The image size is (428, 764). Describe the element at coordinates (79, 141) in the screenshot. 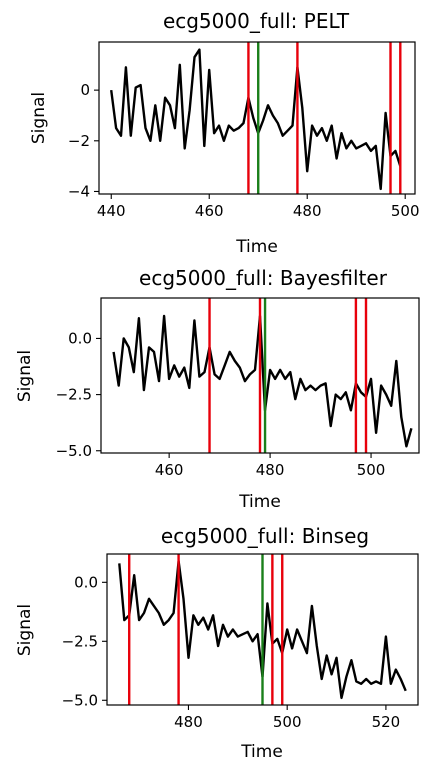

I see `y-tick-label: −2` at that location.